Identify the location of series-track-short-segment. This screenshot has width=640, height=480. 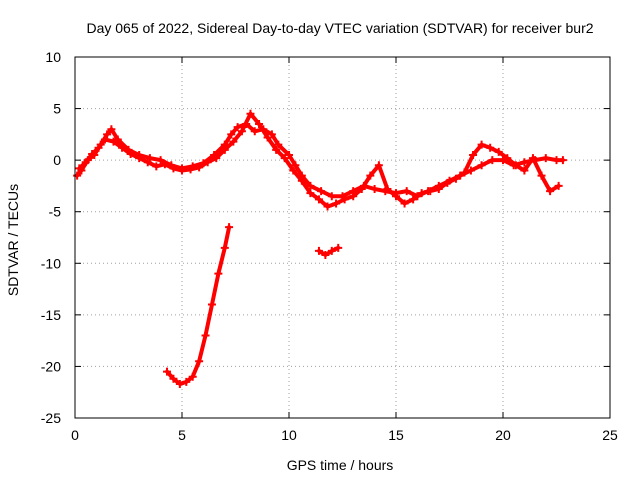
(328, 251).